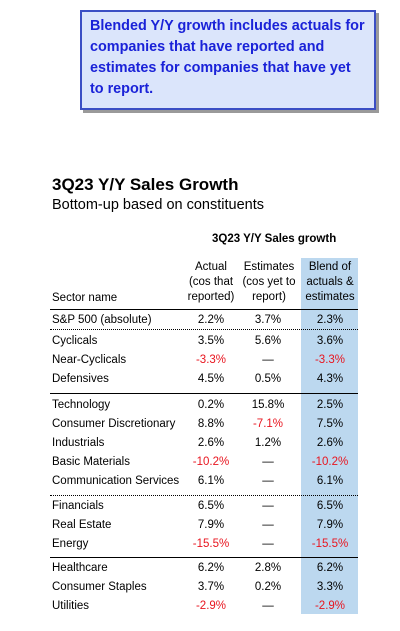 The width and height of the screenshot is (400, 631). I want to click on header-estimates-line: Estimates, so click(269, 267).